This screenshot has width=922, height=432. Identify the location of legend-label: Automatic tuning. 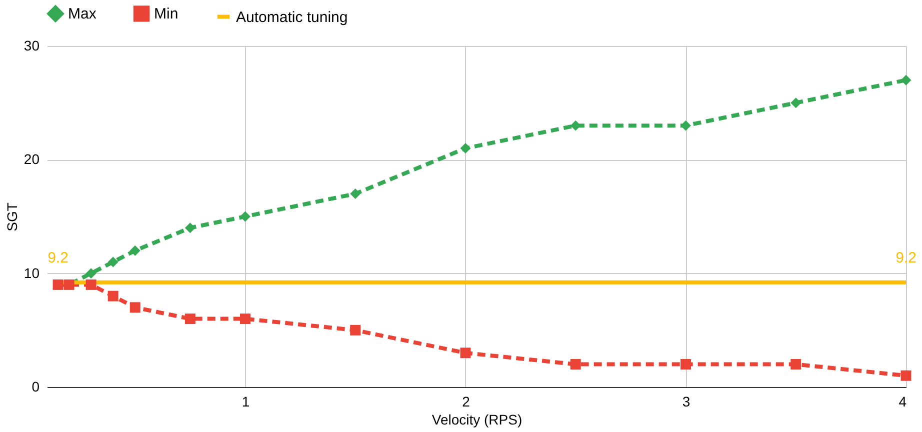
(292, 17).